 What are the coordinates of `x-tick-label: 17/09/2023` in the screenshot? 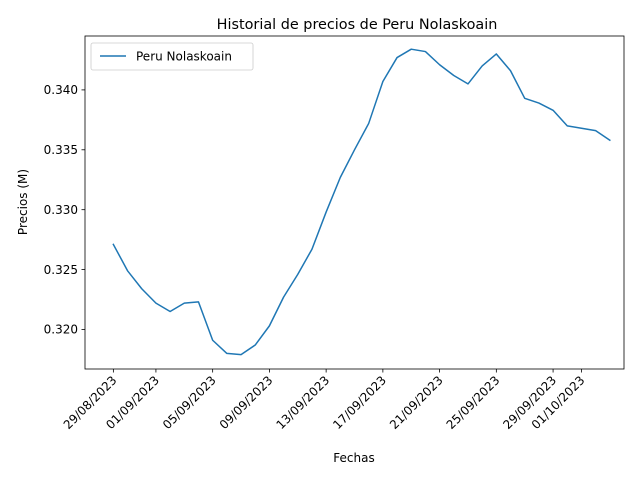 It's located at (359, 402).